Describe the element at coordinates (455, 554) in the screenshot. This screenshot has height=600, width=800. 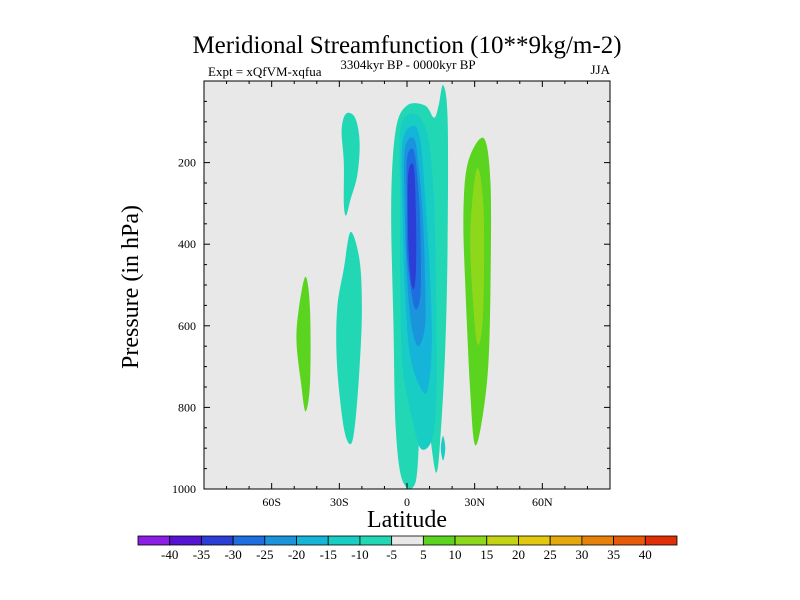
I see `colorbar-label: 10` at that location.